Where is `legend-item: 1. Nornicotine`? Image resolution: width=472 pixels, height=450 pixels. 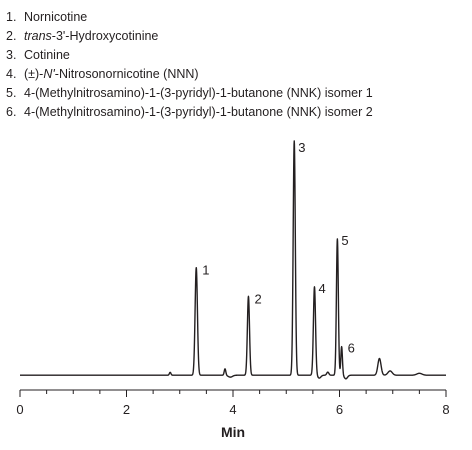 legend-item: 1. Nornicotine is located at coordinates (189, 17).